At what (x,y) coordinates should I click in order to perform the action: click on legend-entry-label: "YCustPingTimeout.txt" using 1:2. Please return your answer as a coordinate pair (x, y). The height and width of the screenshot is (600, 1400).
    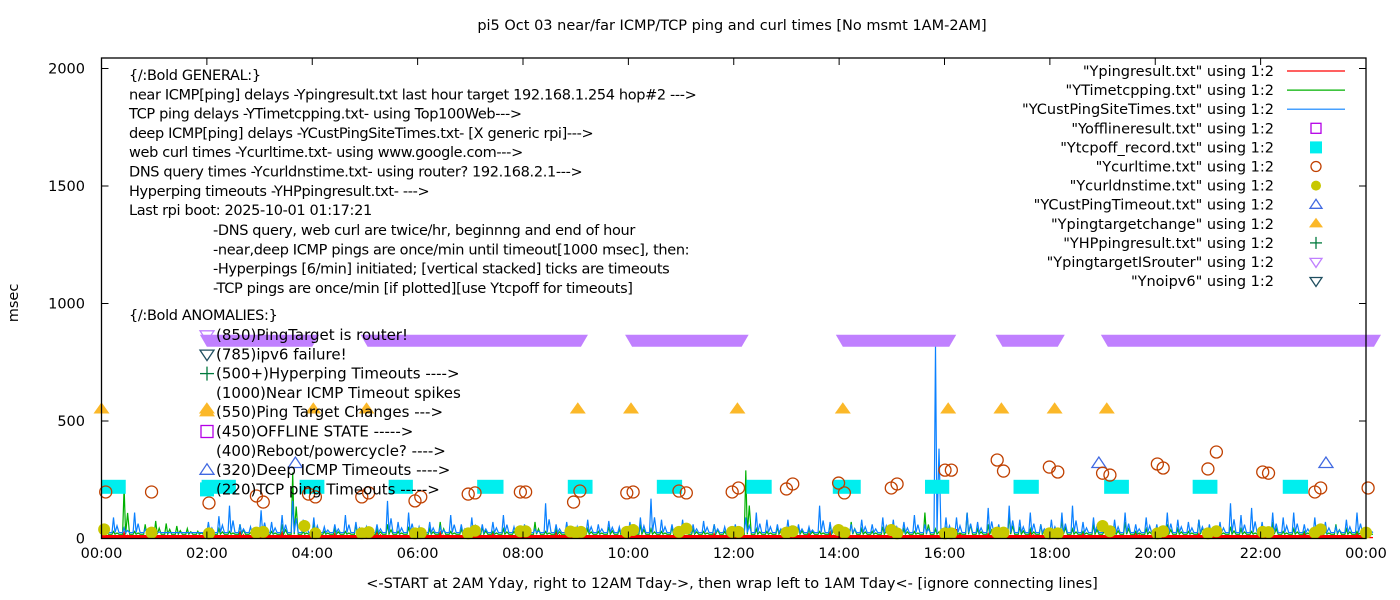
    Looking at the image, I should click on (1154, 206).